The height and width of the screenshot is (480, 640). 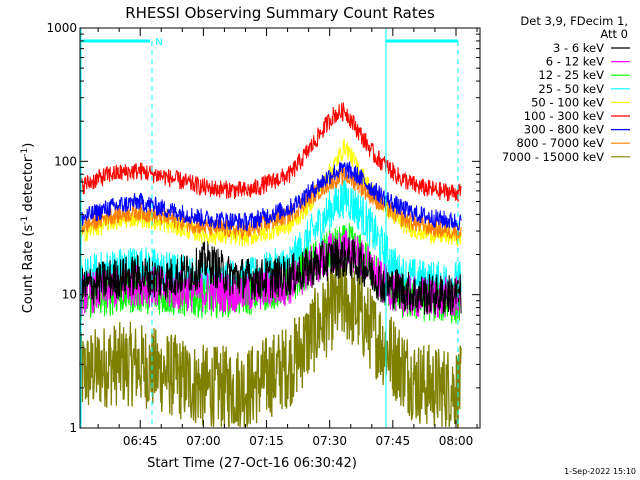 What do you see at coordinates (564, 116) in the screenshot?
I see `legend-label-100-300-kev: 100 - 300 keV` at bounding box center [564, 116].